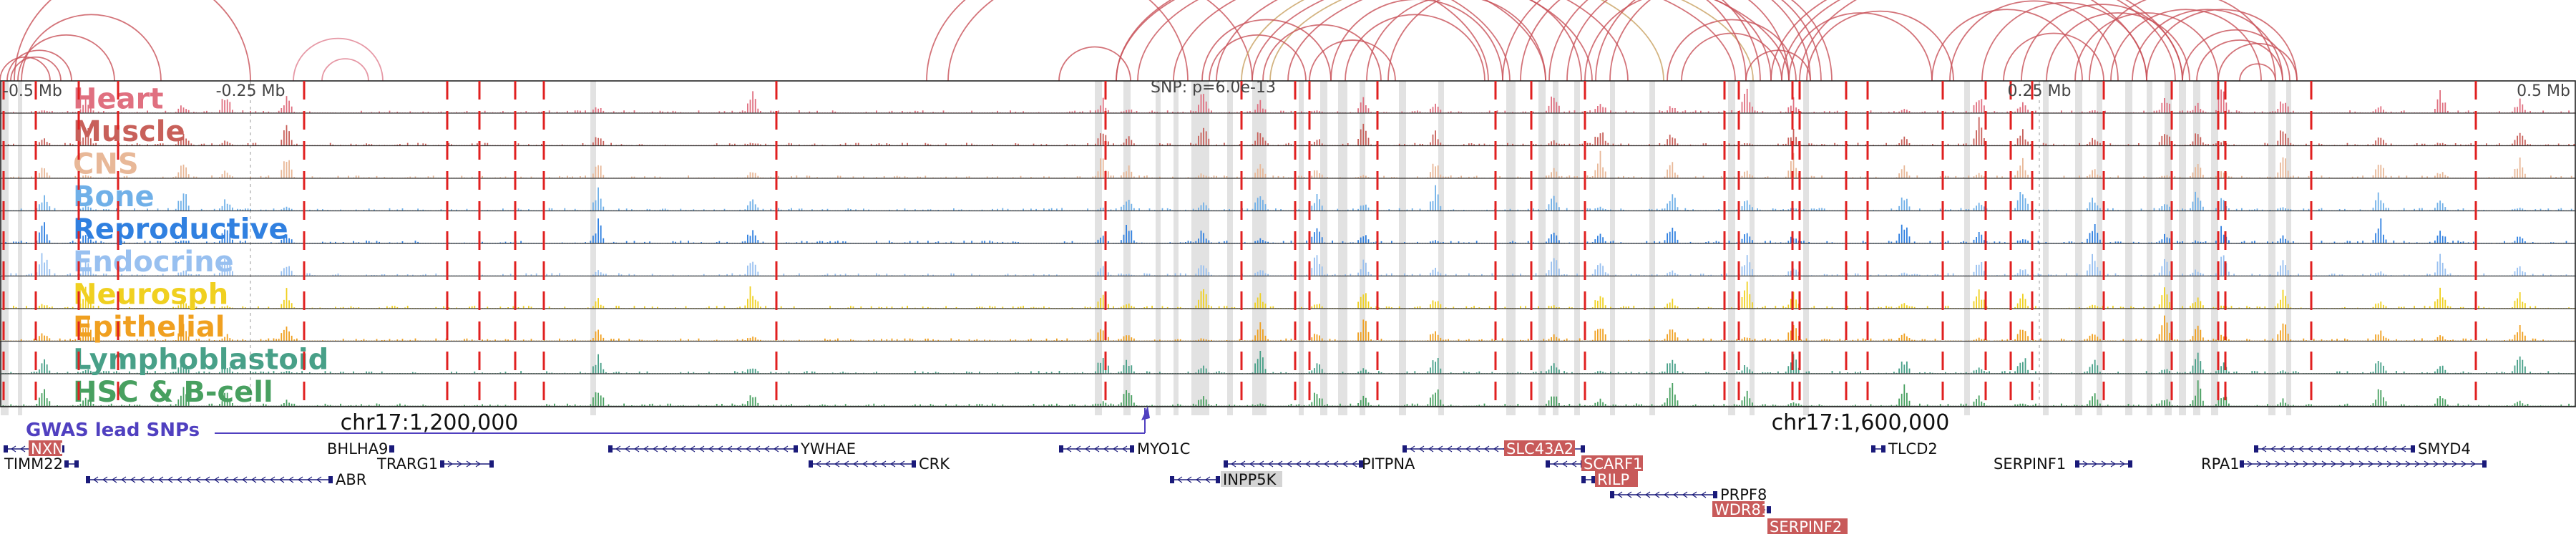 The width and height of the screenshot is (2576, 537). Describe the element at coordinates (1613, 464) in the screenshot. I see `gene-label: SCARF1` at that location.